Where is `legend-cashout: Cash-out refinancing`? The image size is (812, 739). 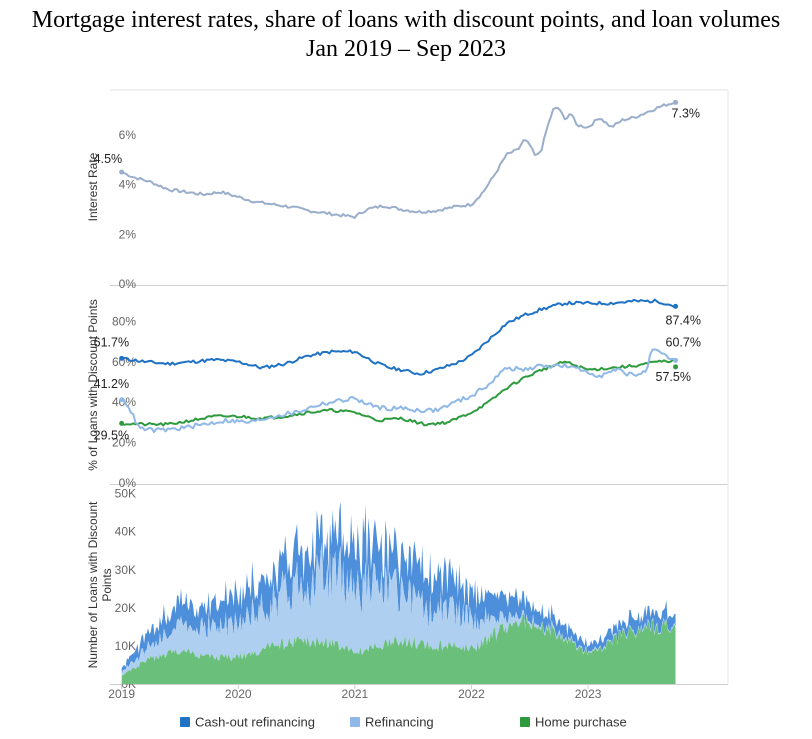
legend-cashout: Cash-out refinancing is located at coordinates (247, 722).